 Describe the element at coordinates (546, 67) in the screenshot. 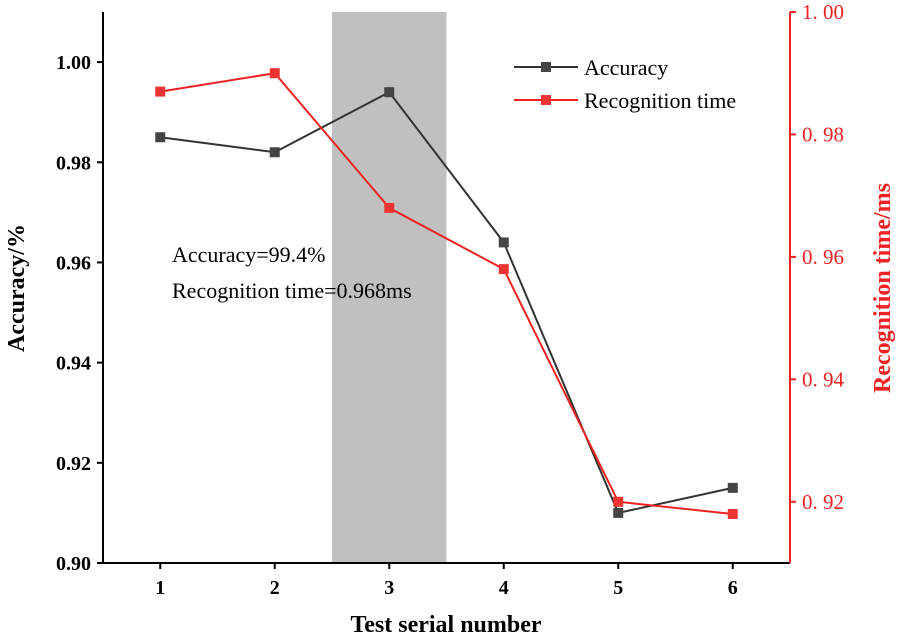

I see `legend-marker-accuracy` at that location.